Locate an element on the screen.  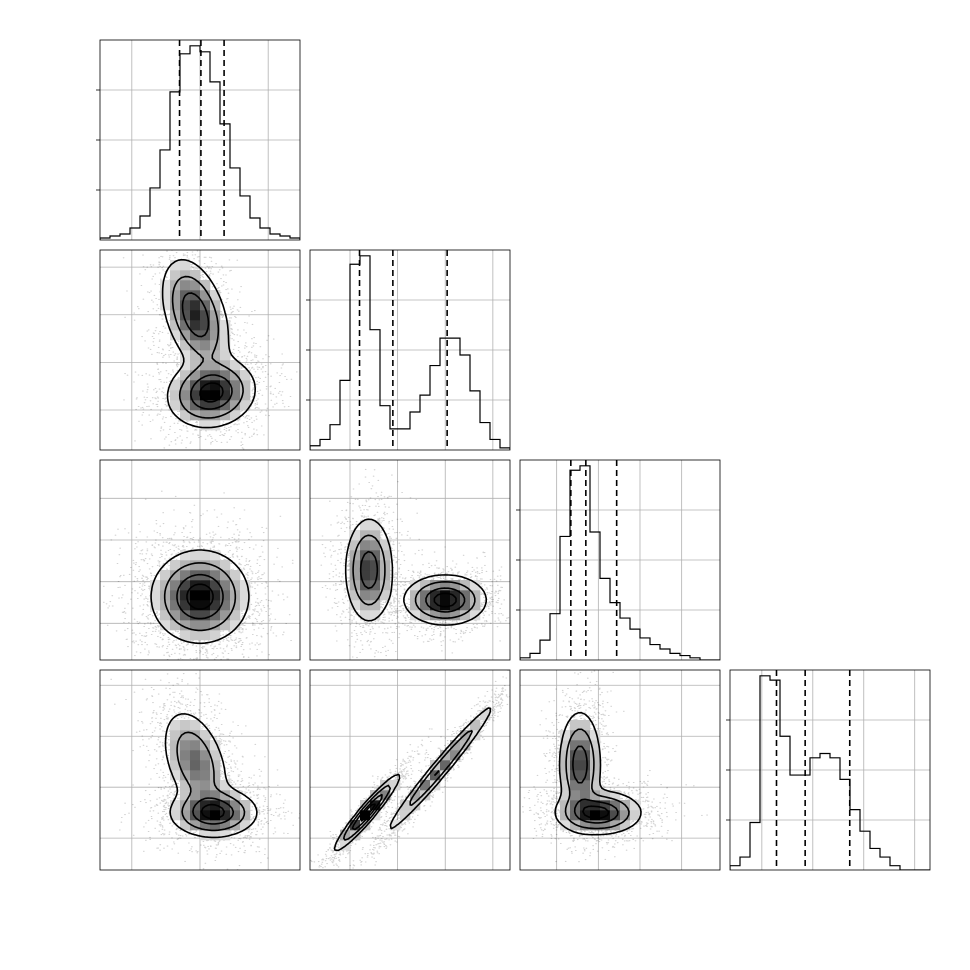
x-tick-label: −7.00 is located at coordinates (542, 897).